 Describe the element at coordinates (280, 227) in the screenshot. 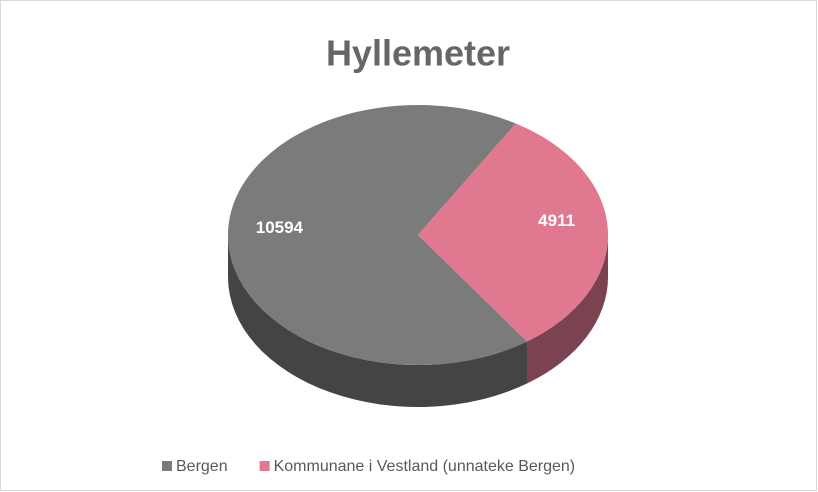

I see `data-label: 10594` at that location.